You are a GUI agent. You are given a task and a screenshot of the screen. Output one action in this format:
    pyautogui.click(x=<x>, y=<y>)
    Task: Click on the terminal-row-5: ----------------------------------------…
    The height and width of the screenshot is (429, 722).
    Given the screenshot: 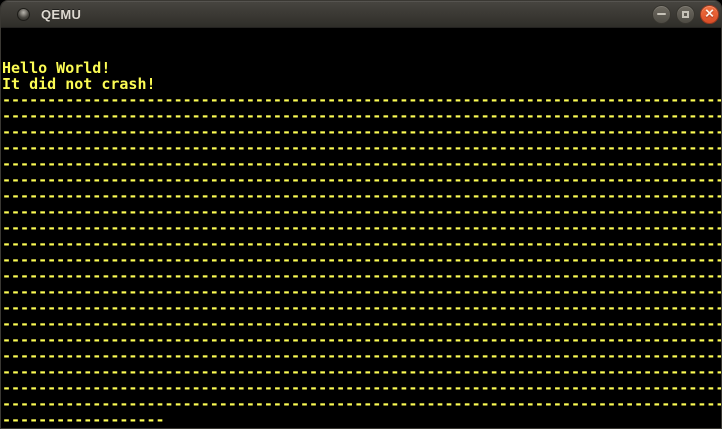 What is the action you would take?
    pyautogui.click(x=361, y=116)
    